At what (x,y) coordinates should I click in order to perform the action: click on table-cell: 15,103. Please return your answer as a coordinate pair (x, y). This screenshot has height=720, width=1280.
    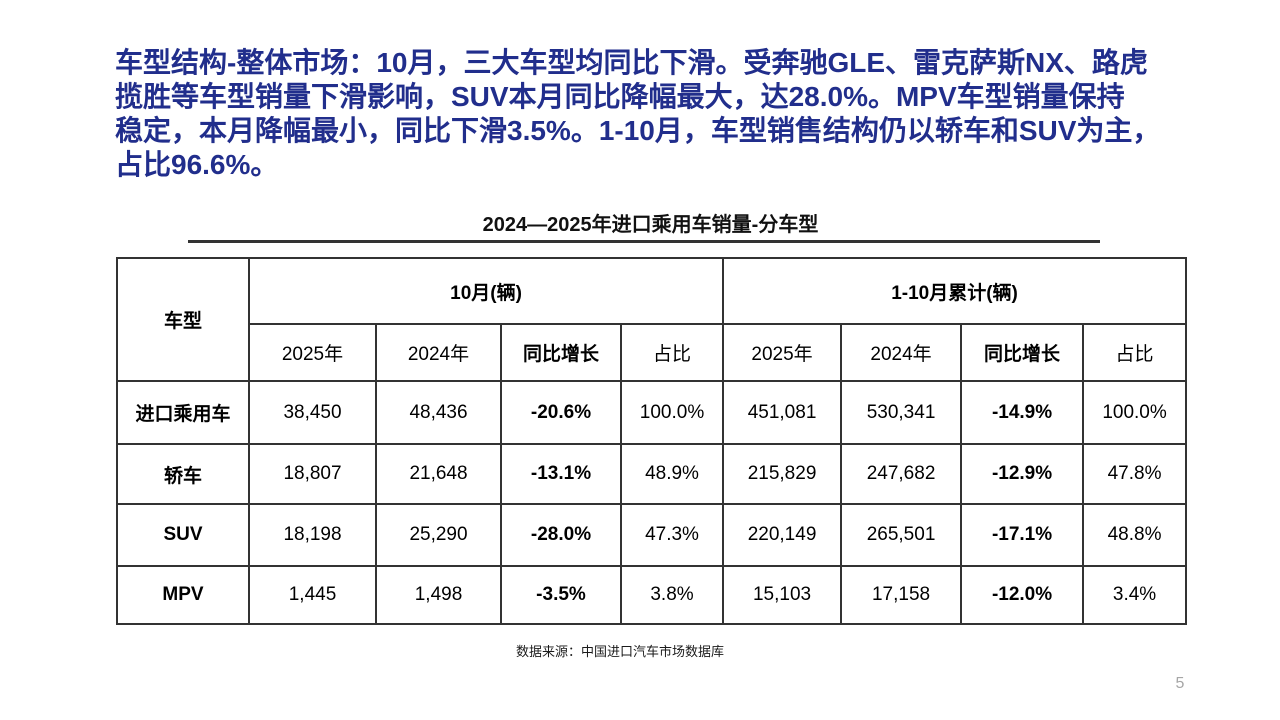
    Looking at the image, I should click on (782, 595).